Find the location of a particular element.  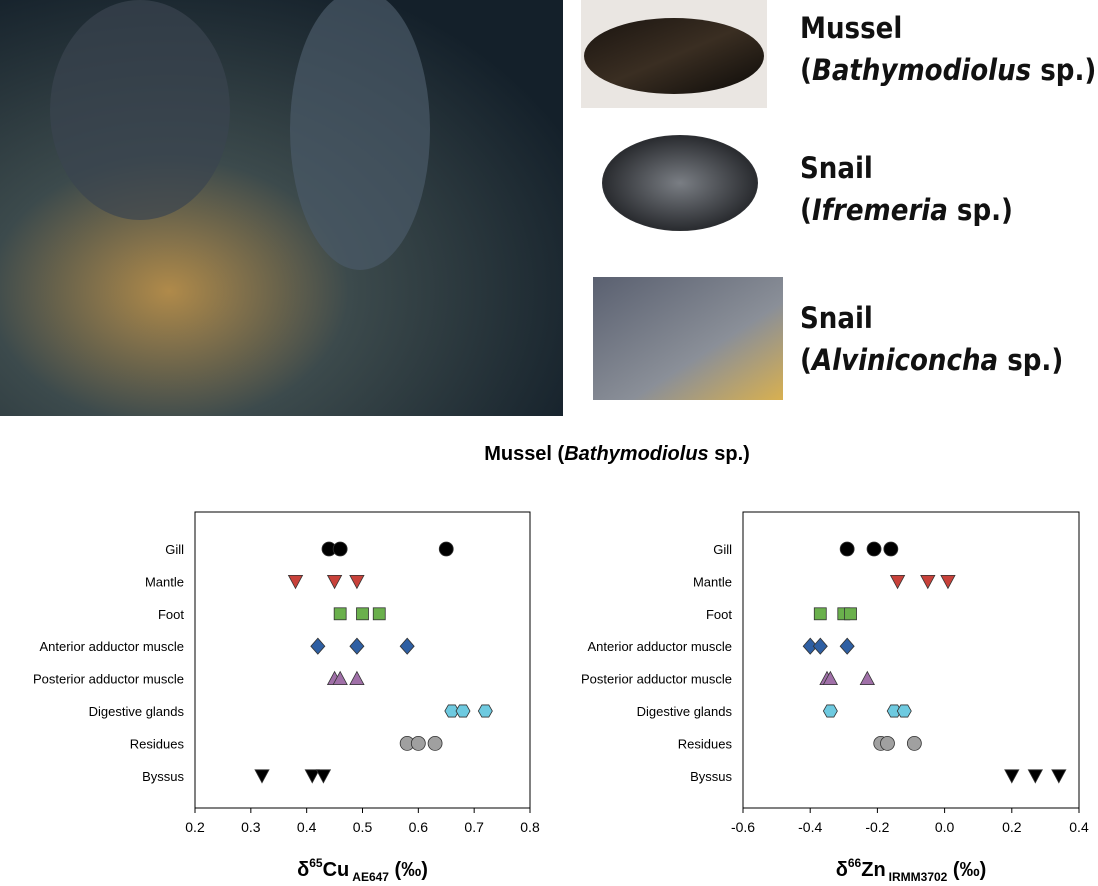

species-label: Mussel (Bathymodiolus sp.) is located at coordinates (948, 49).